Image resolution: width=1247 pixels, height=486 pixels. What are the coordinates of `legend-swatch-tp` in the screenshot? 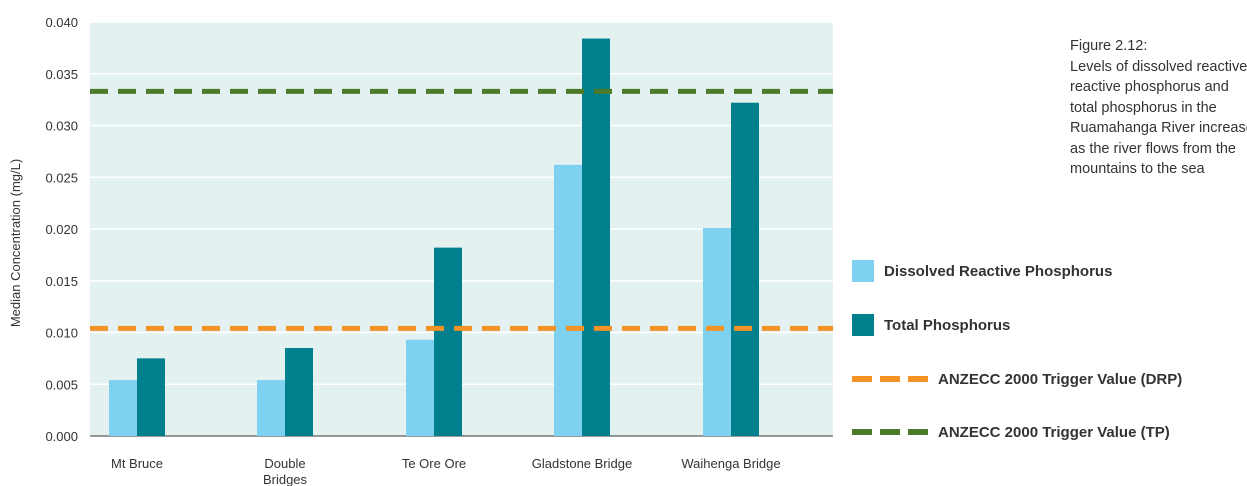 It's located at (863, 325).